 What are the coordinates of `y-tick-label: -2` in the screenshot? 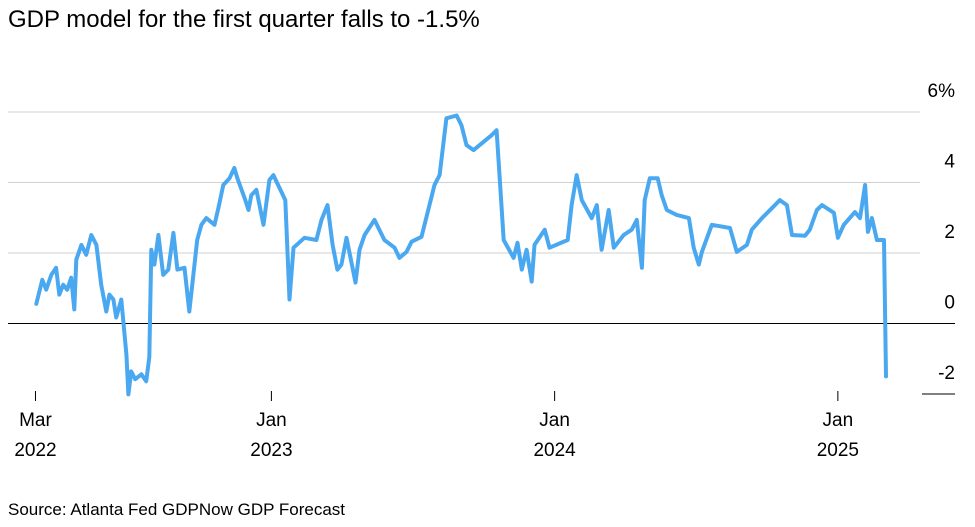 It's located at (946, 373).